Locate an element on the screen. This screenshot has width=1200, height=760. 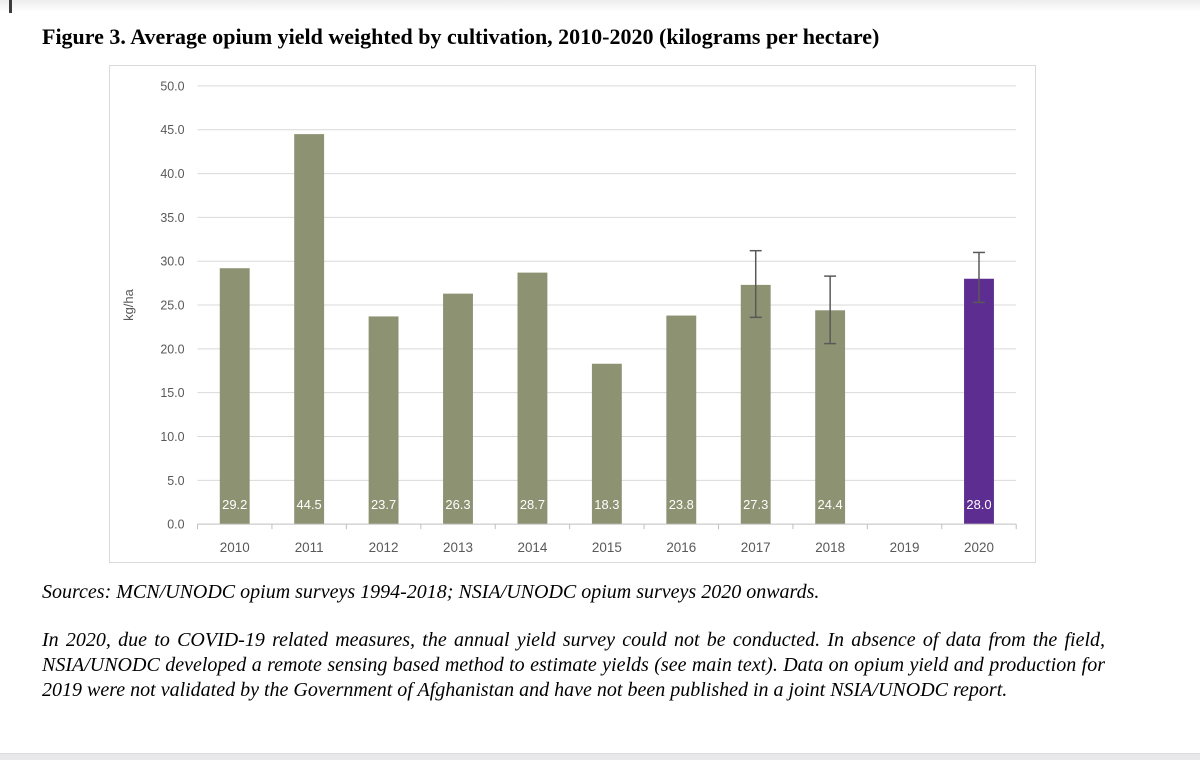
svg-text: 30.0 is located at coordinates (172, 262).